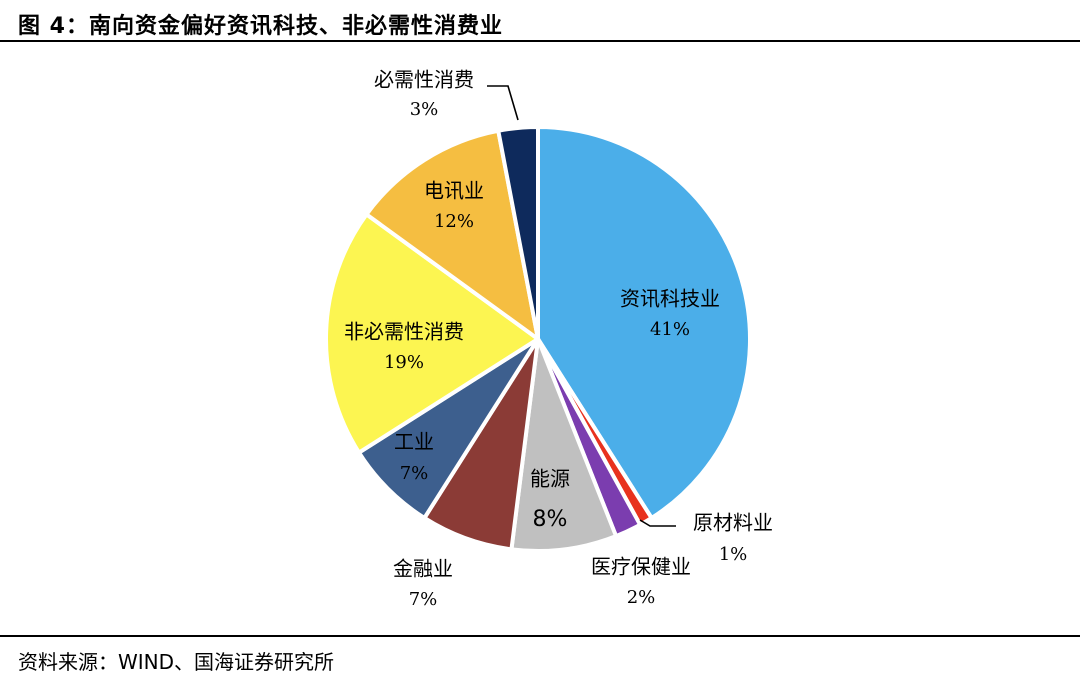 Image resolution: width=1080 pixels, height=675 pixels. What do you see at coordinates (670, 299) in the screenshot?
I see `slice-label: 资讯科技业` at bounding box center [670, 299].